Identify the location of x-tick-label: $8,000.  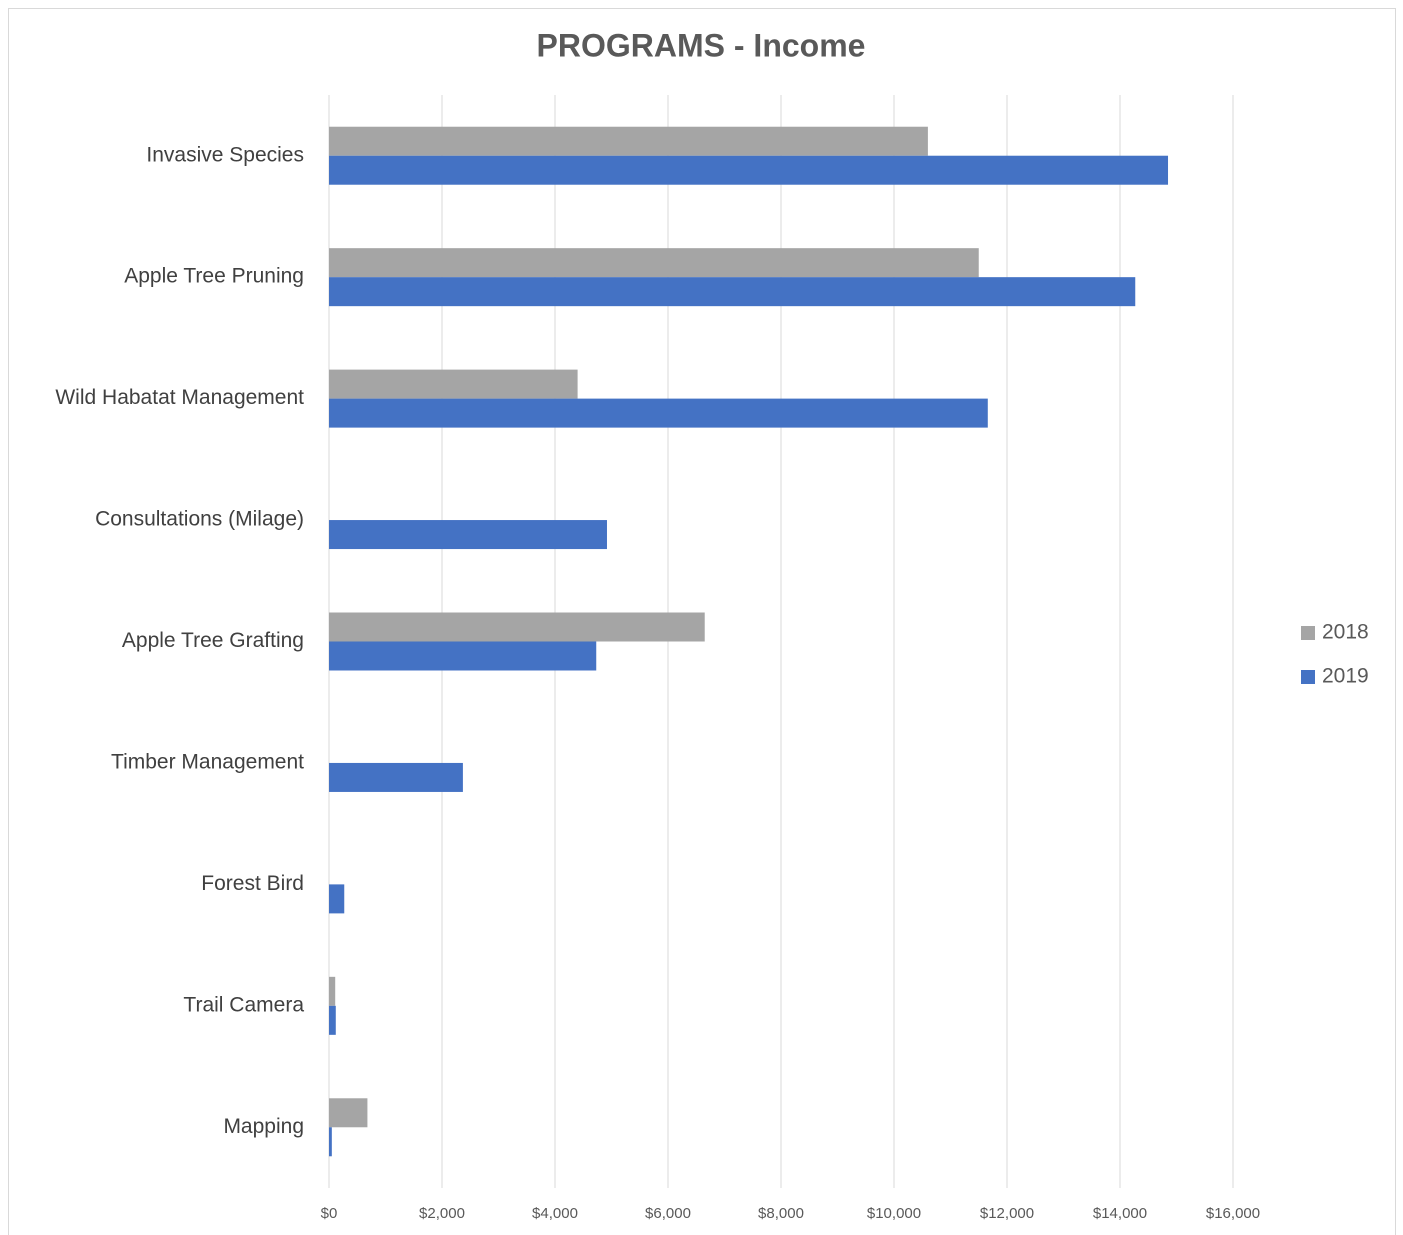
(781, 1213).